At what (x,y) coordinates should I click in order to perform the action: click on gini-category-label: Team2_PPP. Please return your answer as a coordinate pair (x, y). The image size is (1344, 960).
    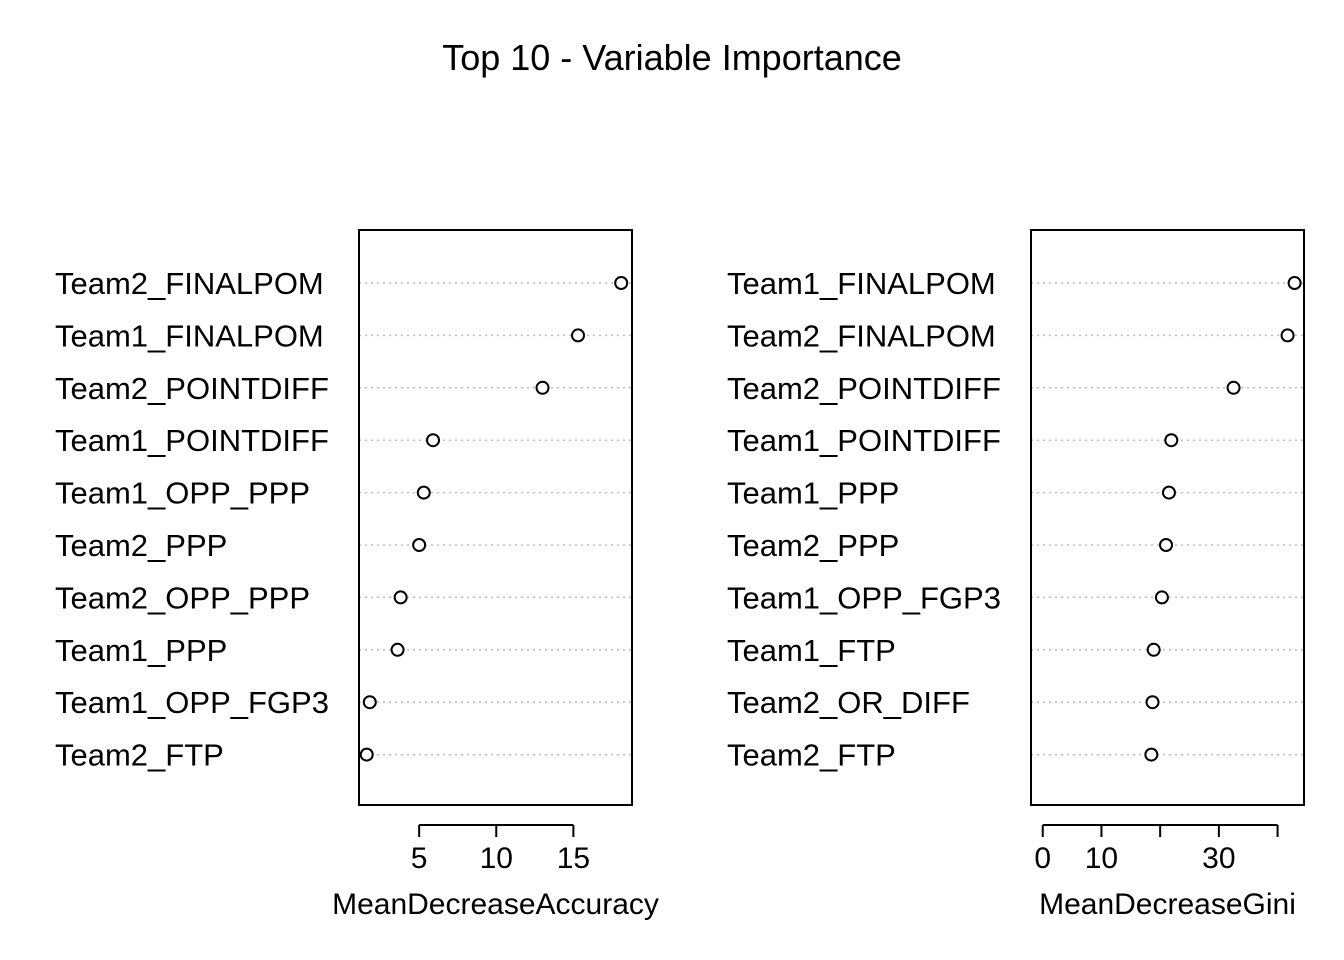
    Looking at the image, I should click on (813, 545).